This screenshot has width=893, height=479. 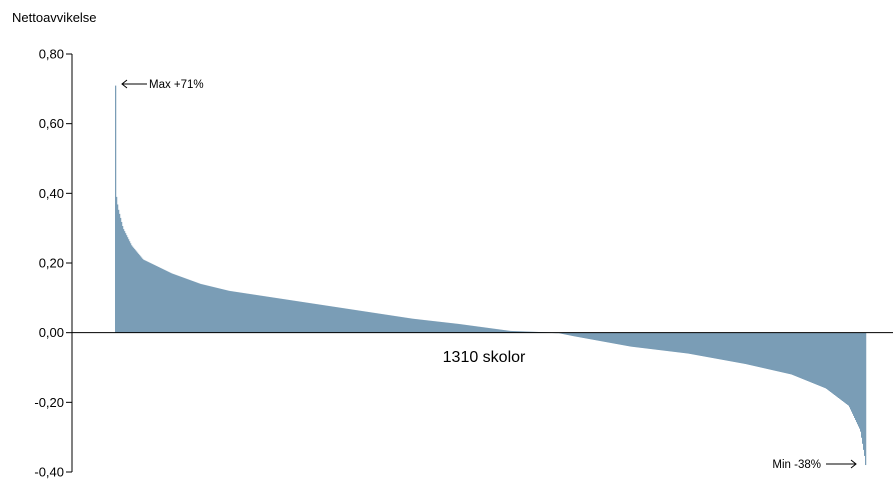 What do you see at coordinates (49, 402) in the screenshot?
I see `y-tick-label: -0,20` at bounding box center [49, 402].